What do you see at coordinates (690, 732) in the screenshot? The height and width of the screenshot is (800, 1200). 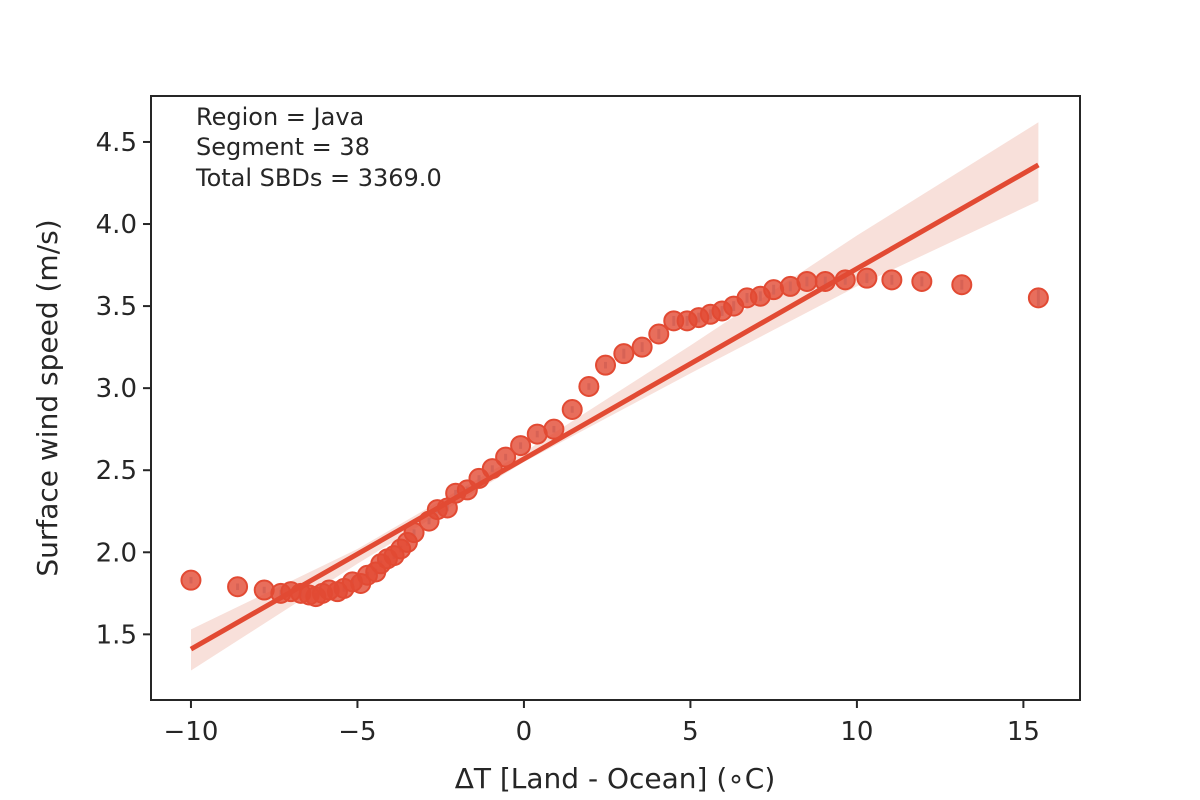 I see `x-tick-label: 5` at bounding box center [690, 732].